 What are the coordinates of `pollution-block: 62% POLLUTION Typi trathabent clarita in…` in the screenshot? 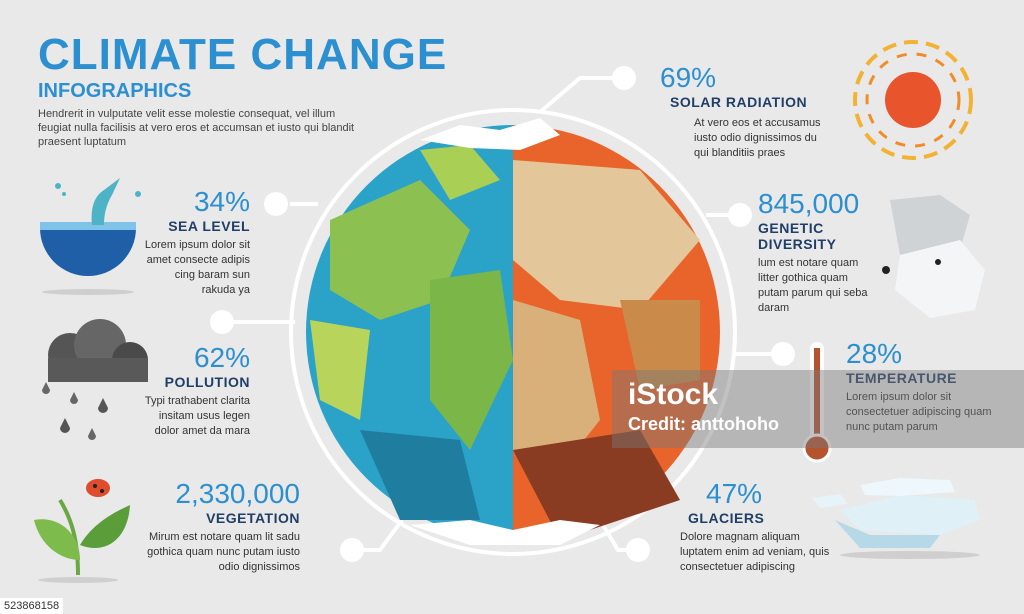 It's located at (195, 390).